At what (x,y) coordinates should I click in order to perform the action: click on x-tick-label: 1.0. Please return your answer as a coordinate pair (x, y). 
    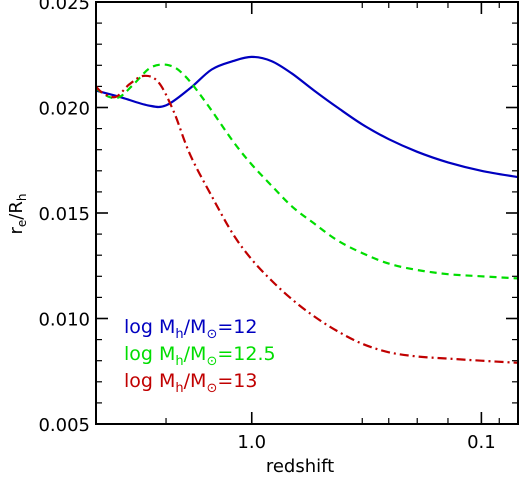
    Looking at the image, I should click on (251, 442).